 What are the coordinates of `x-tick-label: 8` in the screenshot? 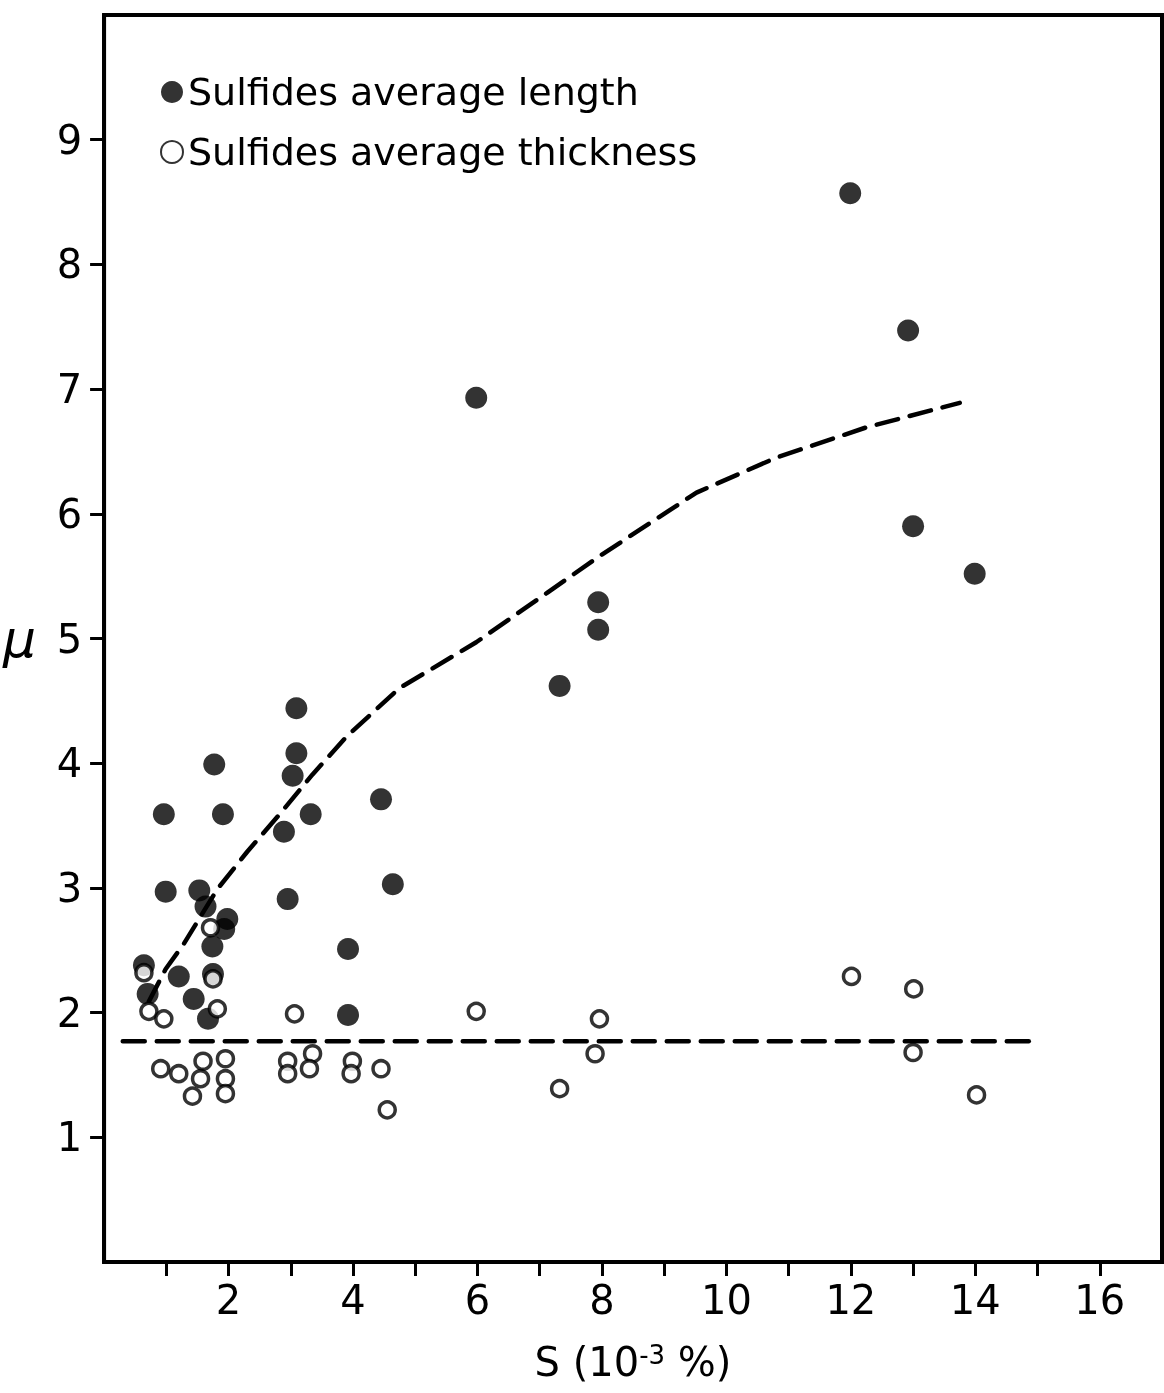 It's located at (602, 1300).